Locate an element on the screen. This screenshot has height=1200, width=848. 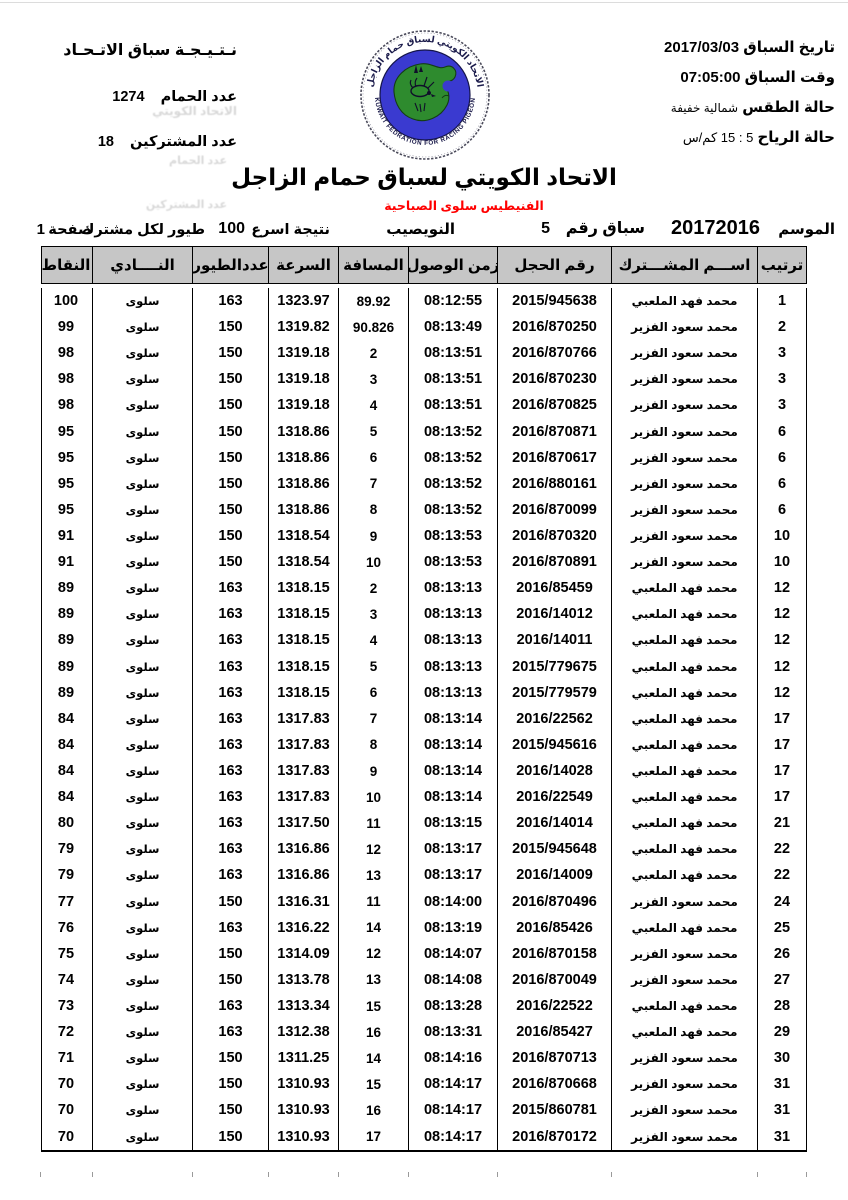
cell-distance: 13 is located at coordinates (373, 979).